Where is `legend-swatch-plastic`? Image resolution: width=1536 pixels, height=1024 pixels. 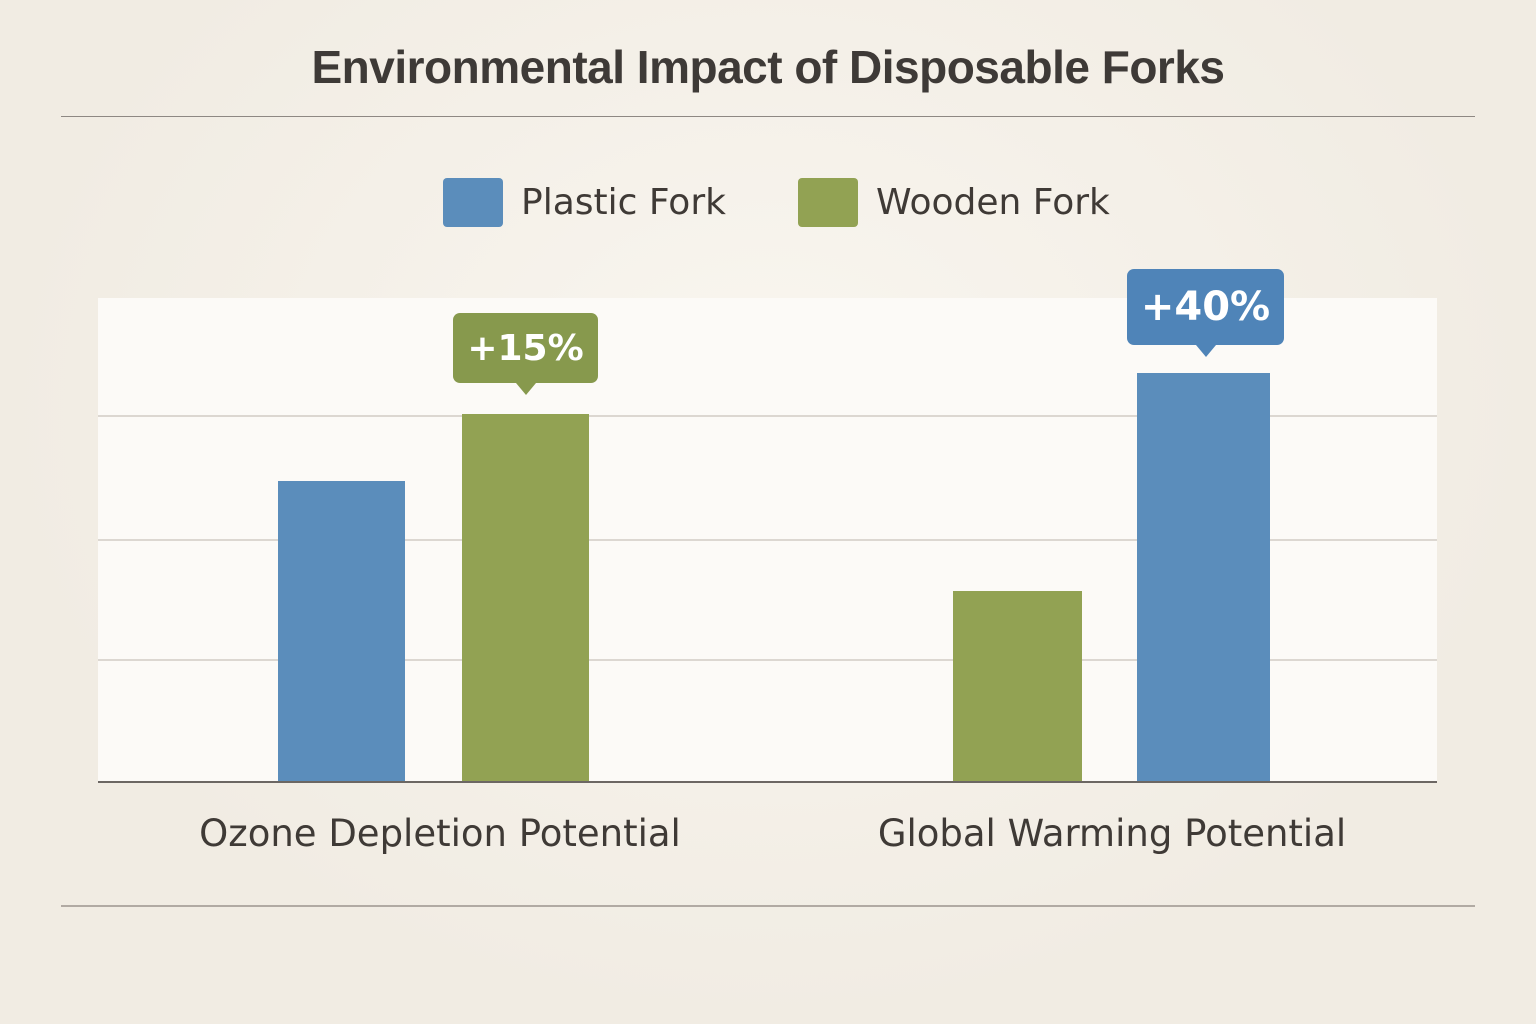 legend-swatch-plastic is located at coordinates (473, 202).